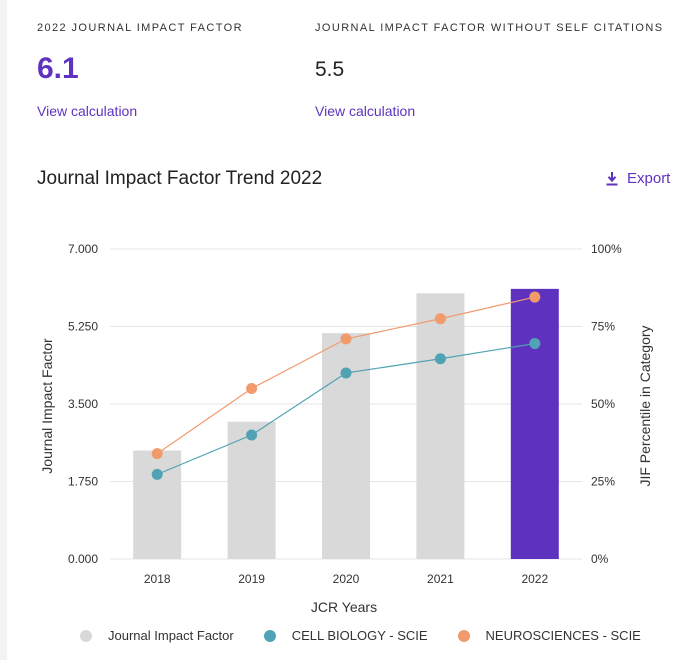 The width and height of the screenshot is (692, 660). What do you see at coordinates (157, 454) in the screenshot?
I see `neurosciences-point-2018` at bounding box center [157, 454].